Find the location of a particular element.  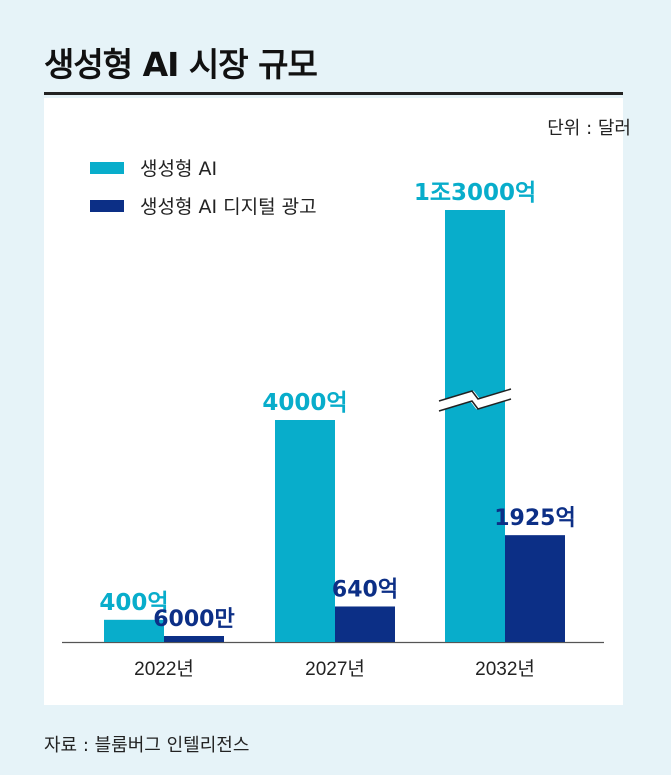

data-label-2-0: 6000만 is located at coordinates (193, 619).